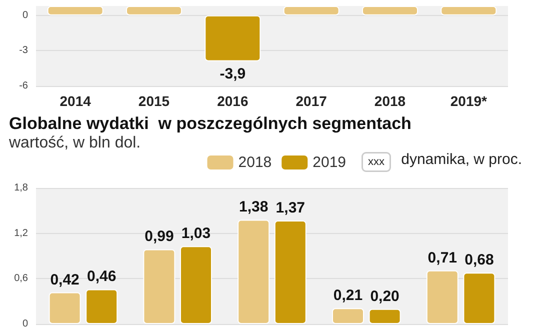  Describe the element at coordinates (348, 295) in the screenshot. I see `data-label: 0,21` at that location.